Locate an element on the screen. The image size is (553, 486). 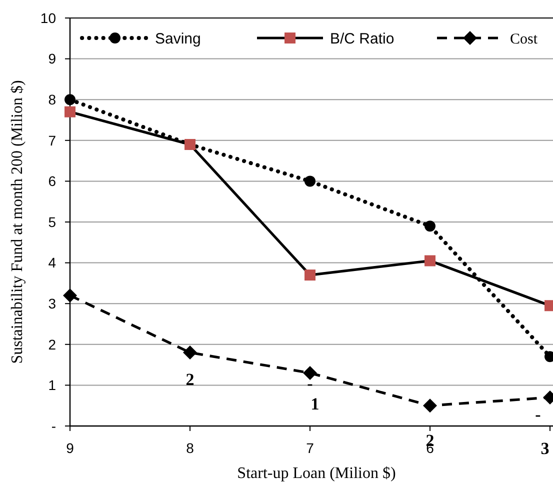
y-tick-label: 9 is located at coordinates (52, 58).